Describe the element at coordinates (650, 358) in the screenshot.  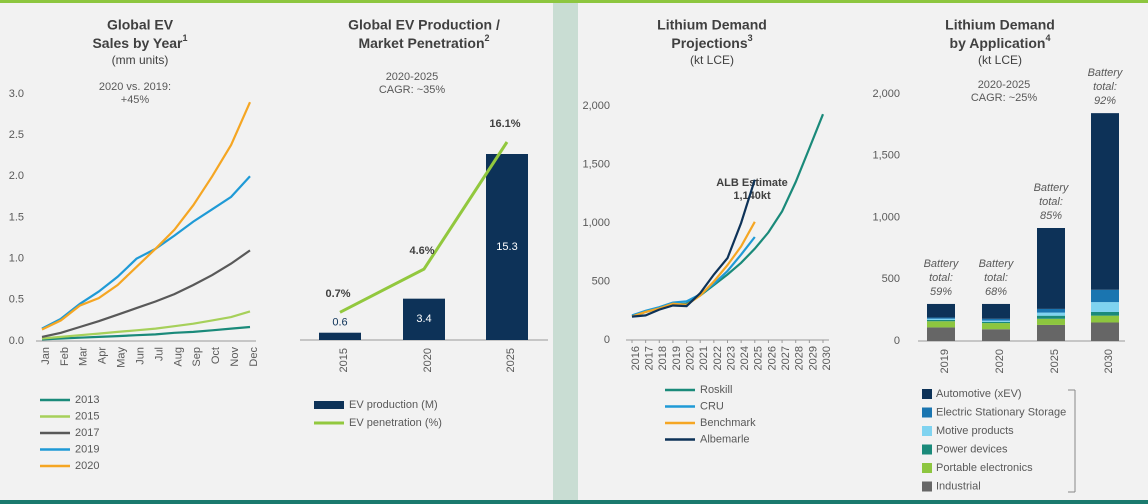
I see `x-tick-label: 2017` at that location.